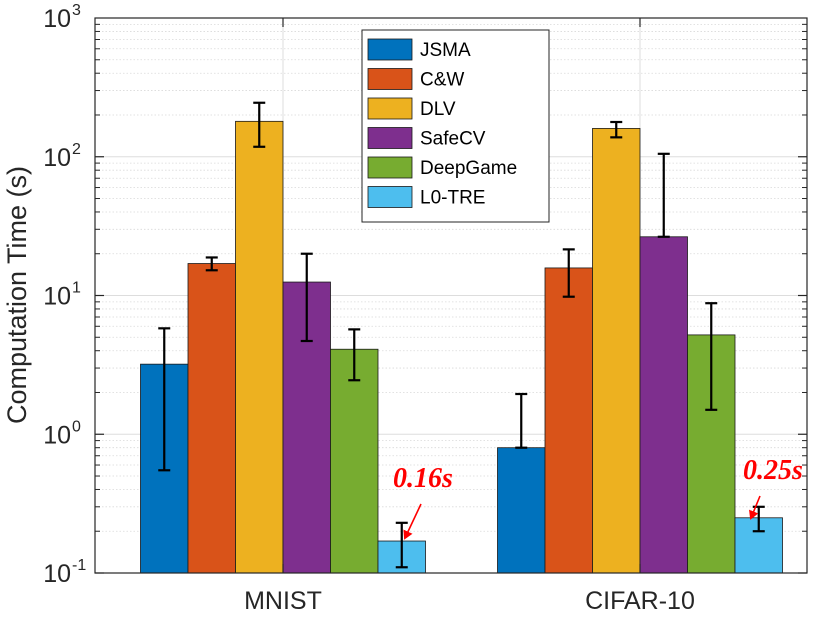  I want to click on y-tick-exponent: -1, so click(79, 565).